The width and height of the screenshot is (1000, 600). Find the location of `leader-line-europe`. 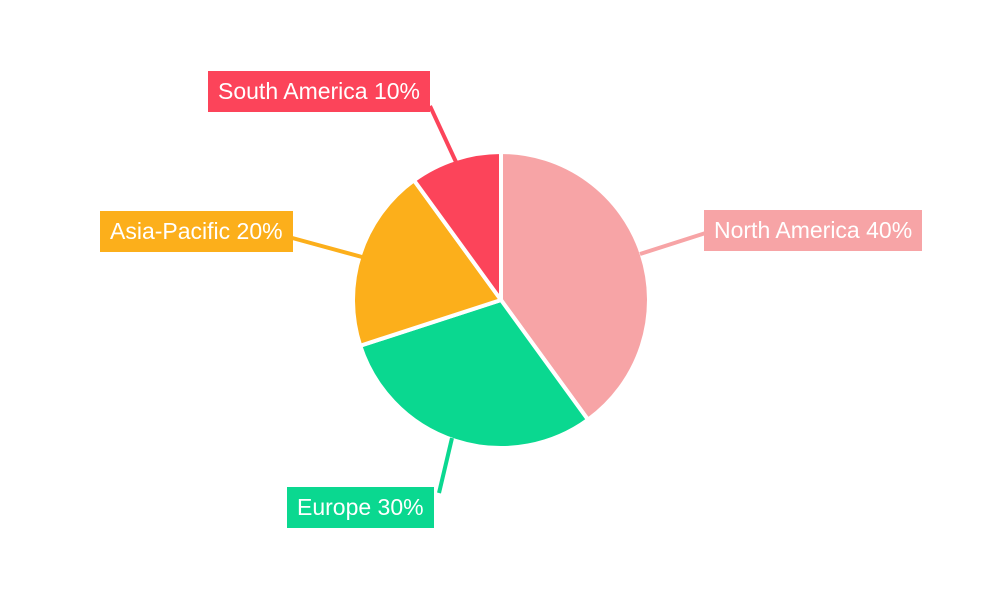

leader-line-europe is located at coordinates (445, 465).